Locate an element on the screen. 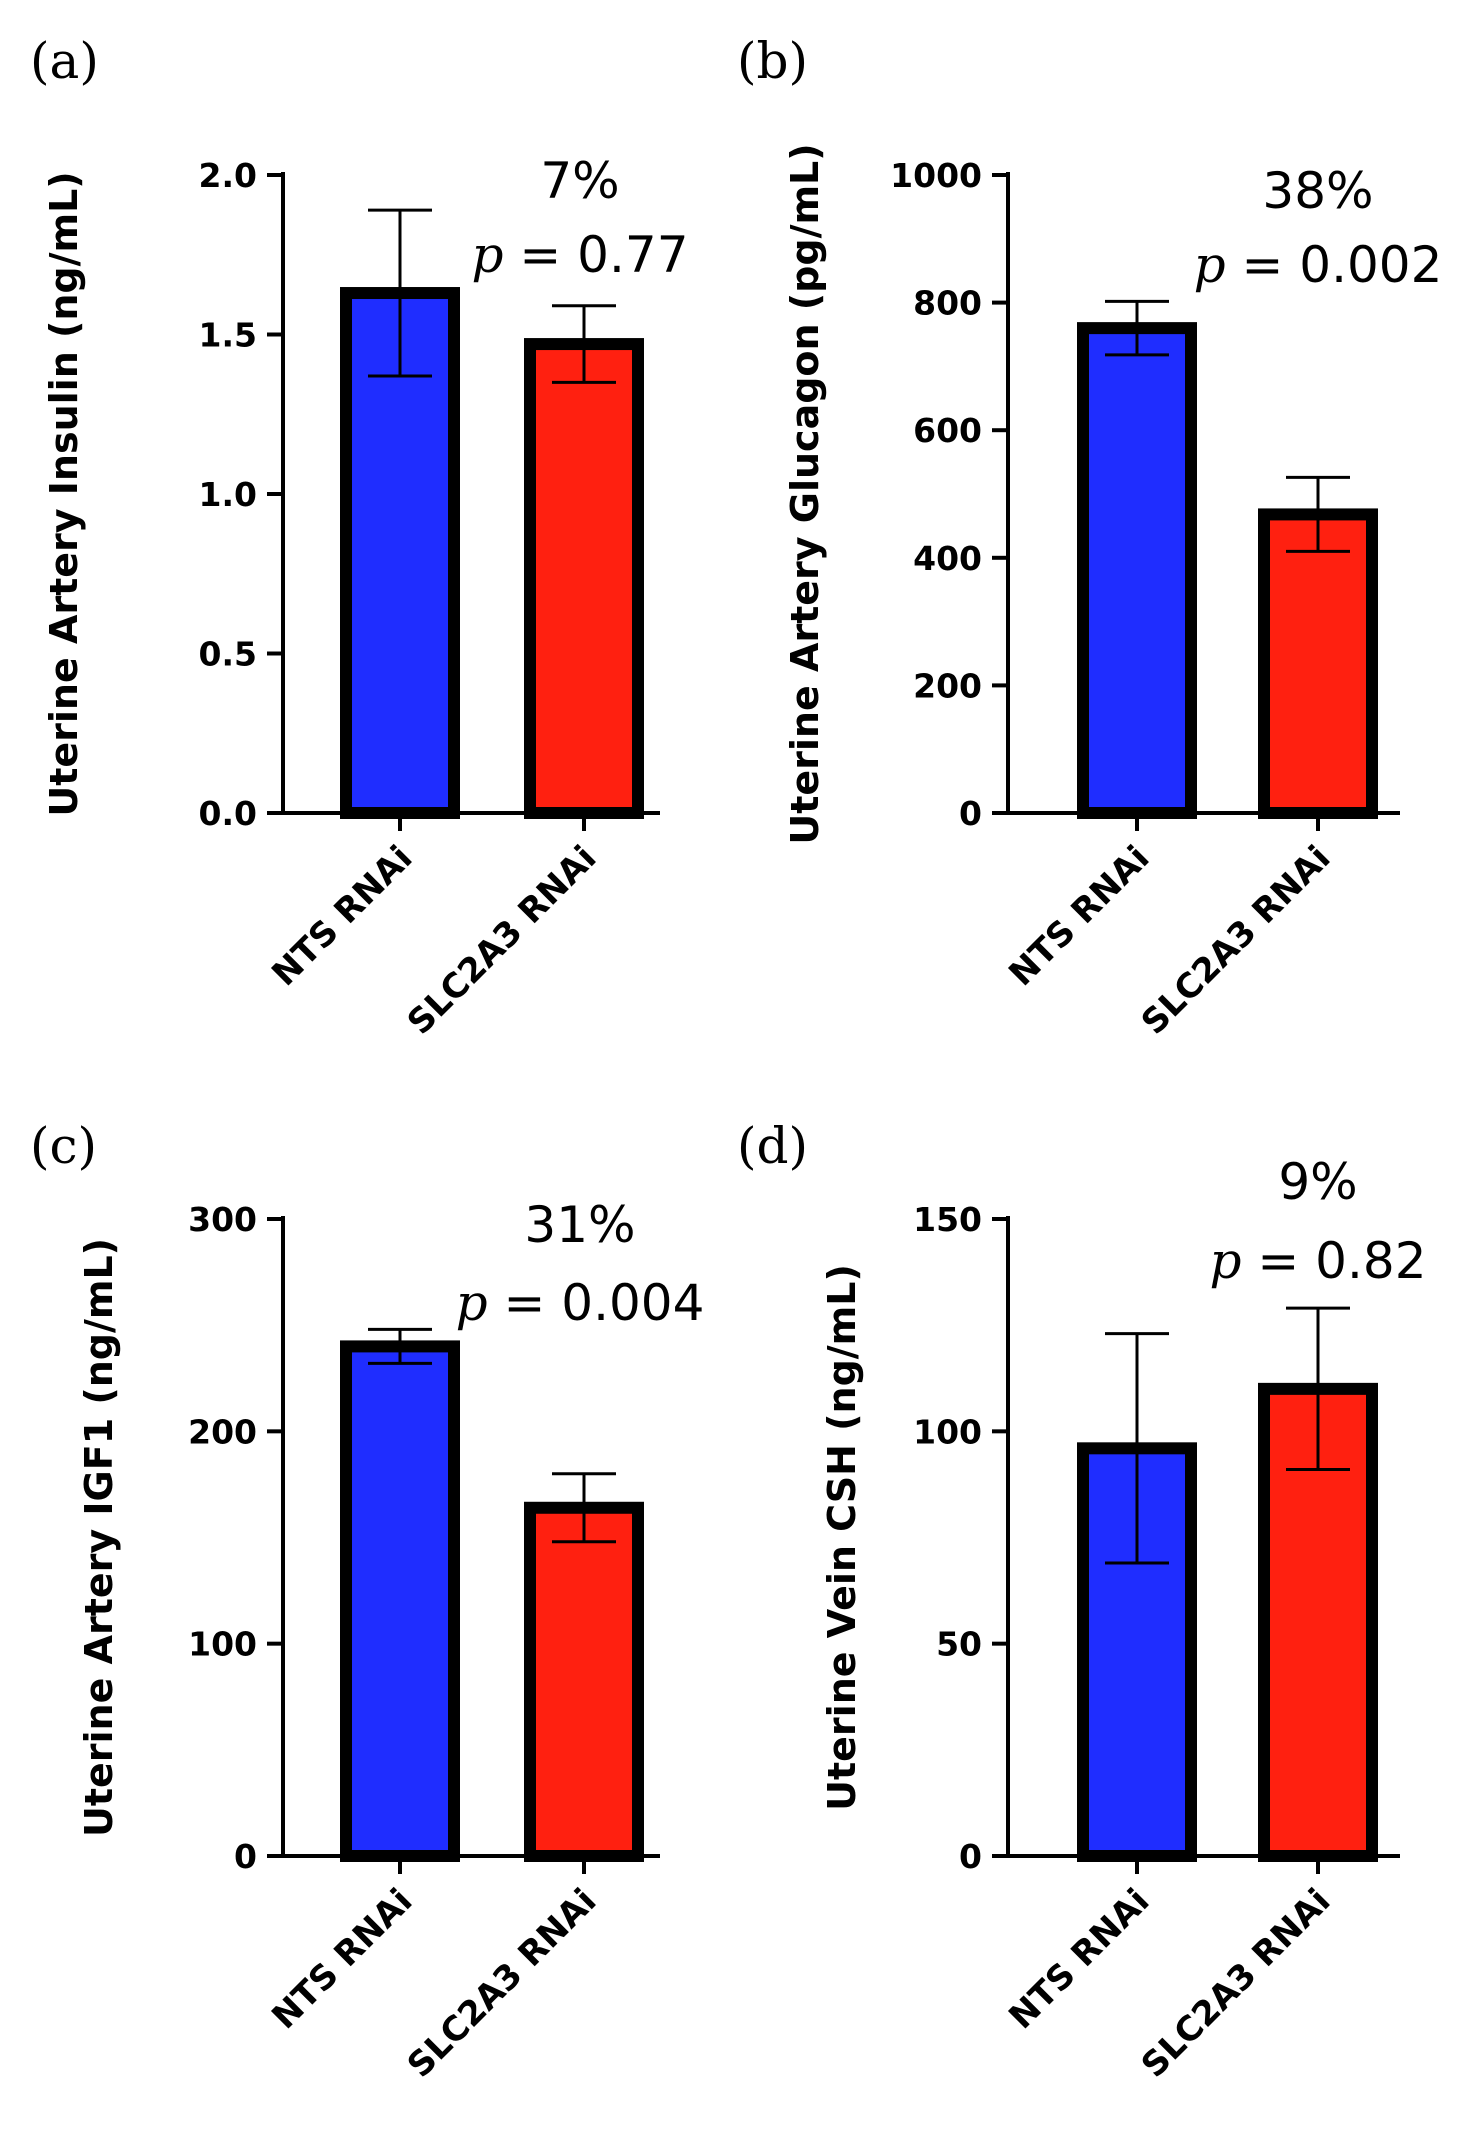 Image resolution: width=1477 pixels, height=2147 pixels. p-value-label: p = 0.82 is located at coordinates (1317, 1261).